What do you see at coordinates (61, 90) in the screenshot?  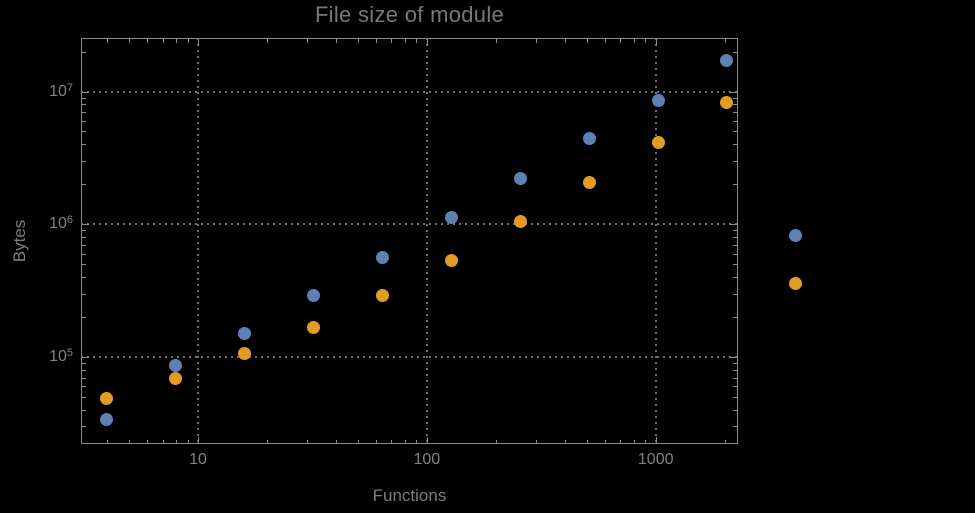 I see `y-tick-label: 107` at bounding box center [61, 90].